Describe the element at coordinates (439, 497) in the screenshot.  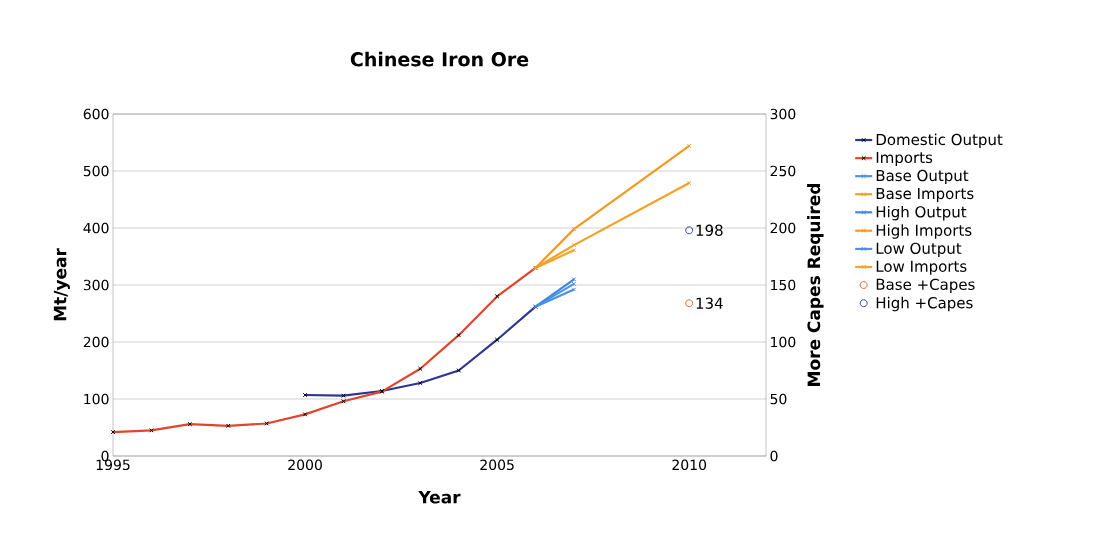
I see `x-axis-title: Year` at that location.